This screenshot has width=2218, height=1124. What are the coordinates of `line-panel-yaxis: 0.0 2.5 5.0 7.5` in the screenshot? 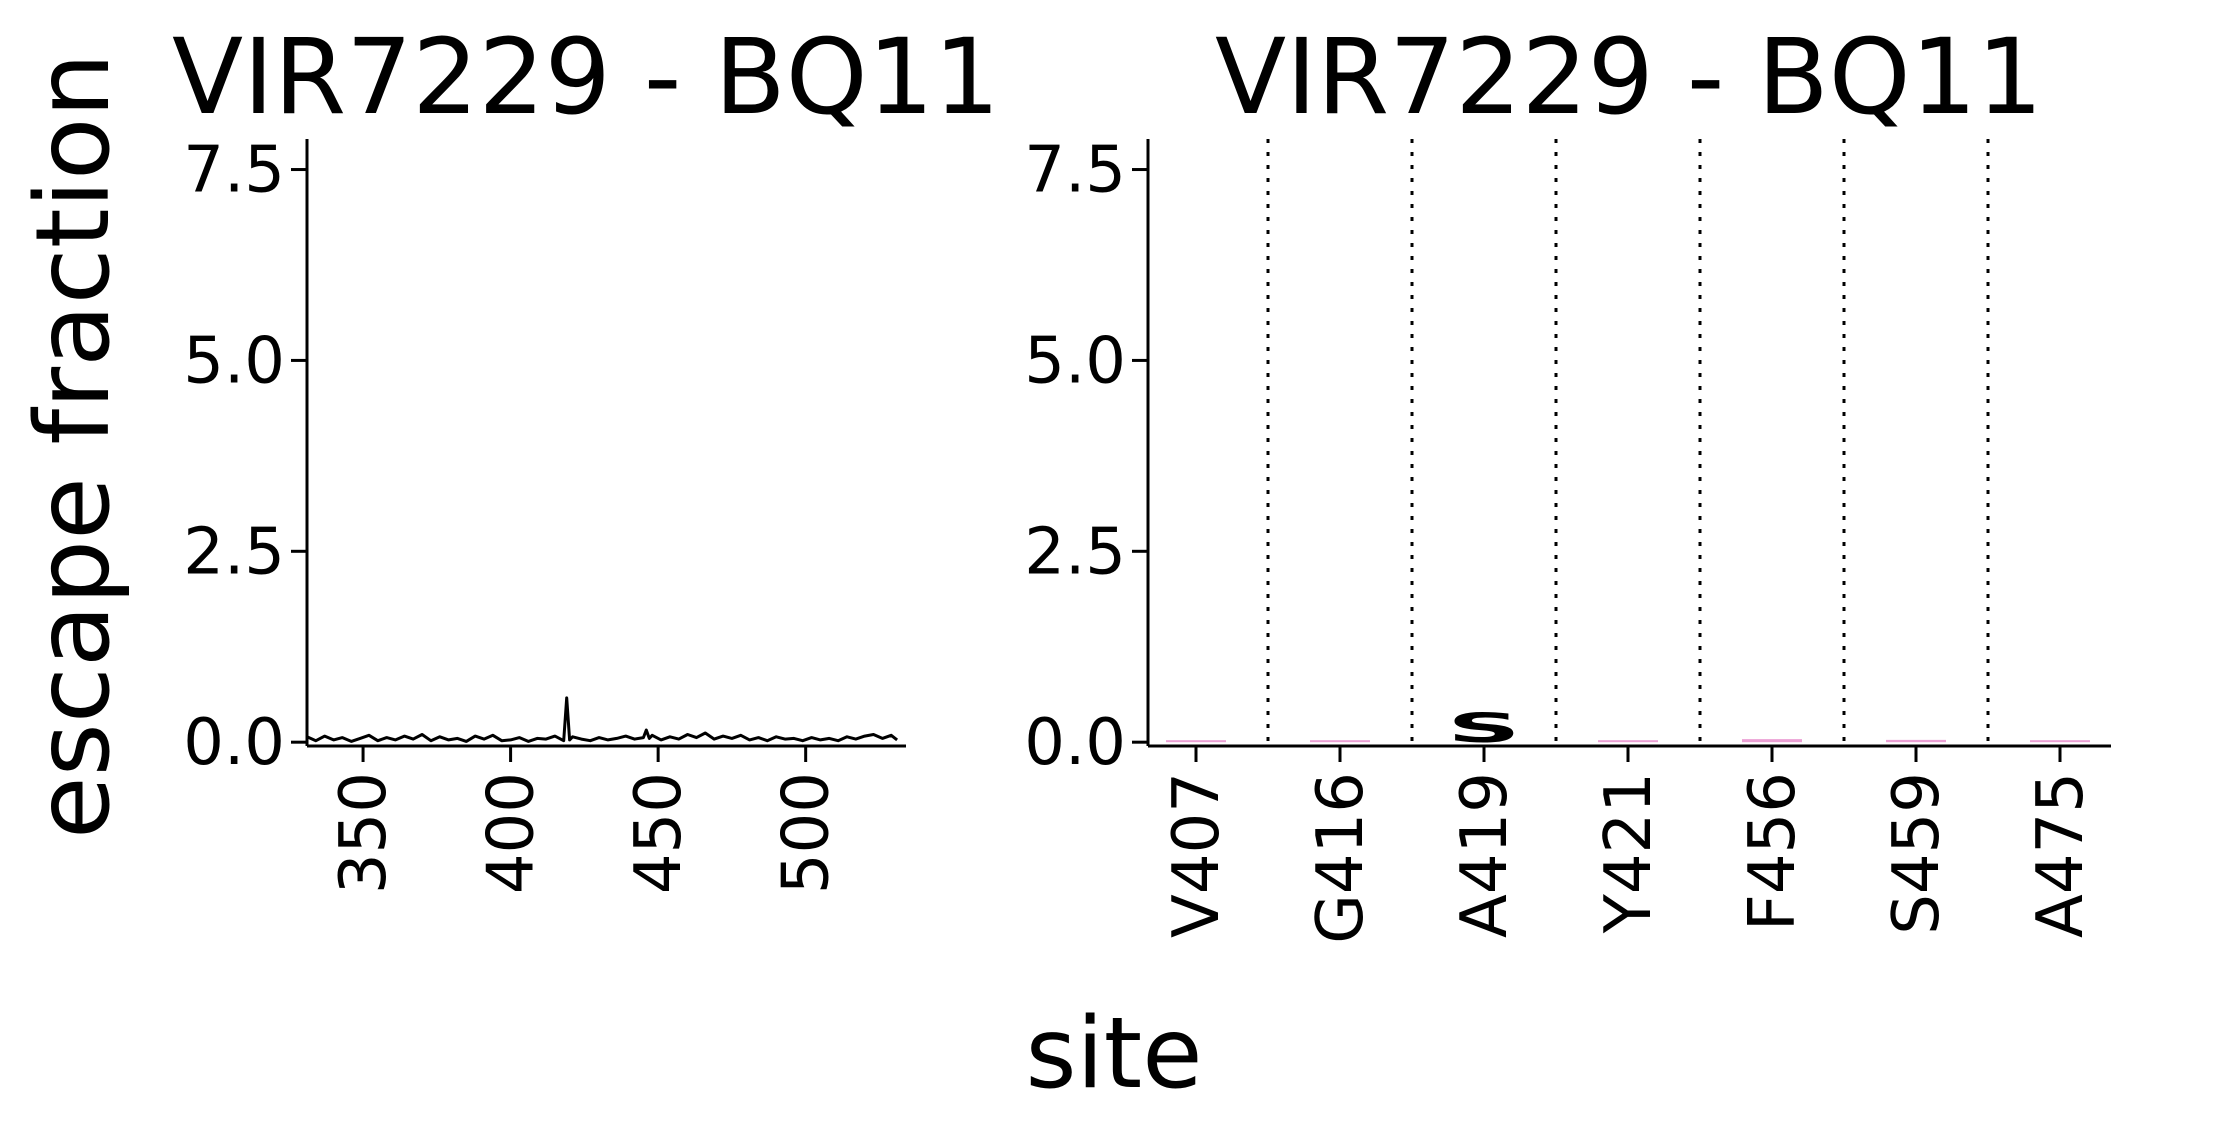 It's located at (245, 457).